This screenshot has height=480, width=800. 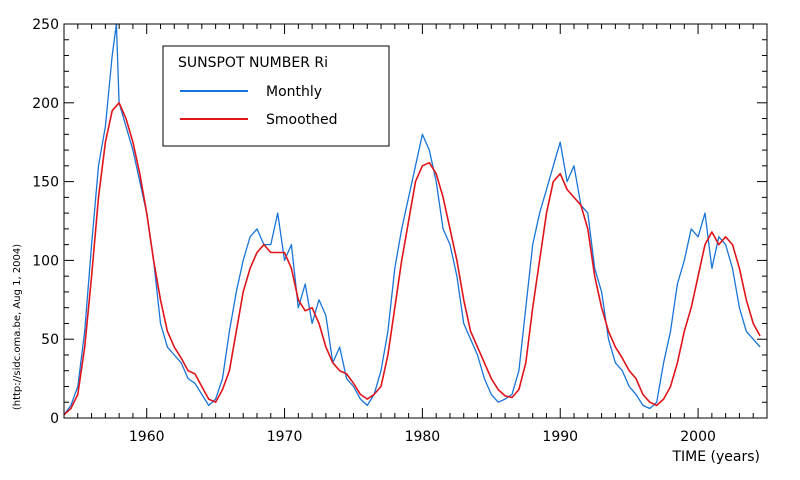 I want to click on legend: SUNSPOT NUMBER Ri Monthly Smoothed, so click(x=276, y=96).